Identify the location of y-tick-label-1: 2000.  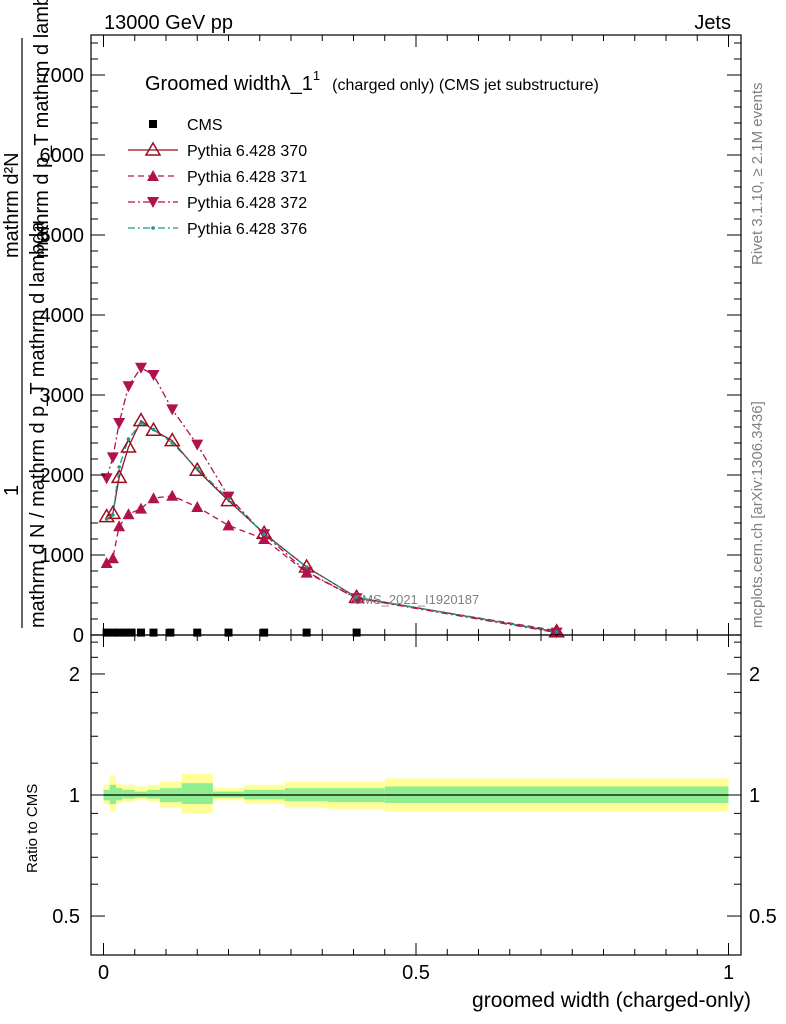
(62, 476).